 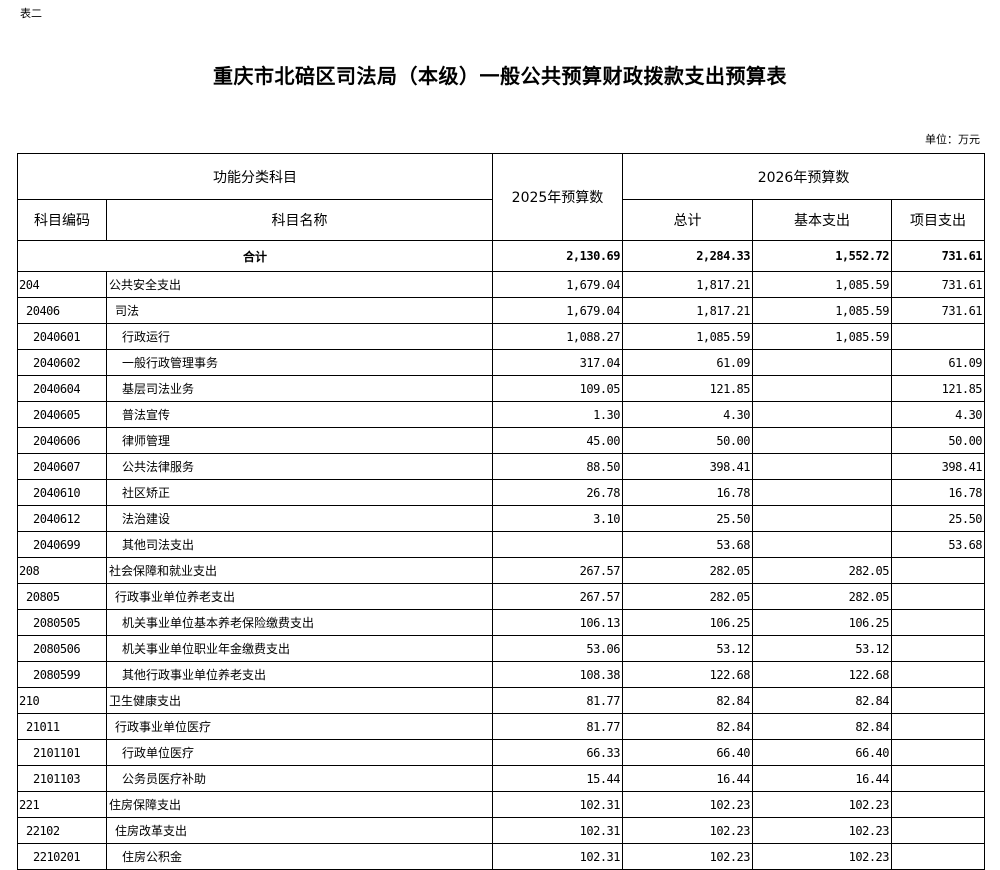 I want to click on row-budget-2025: 1,679.04, so click(x=557, y=310).